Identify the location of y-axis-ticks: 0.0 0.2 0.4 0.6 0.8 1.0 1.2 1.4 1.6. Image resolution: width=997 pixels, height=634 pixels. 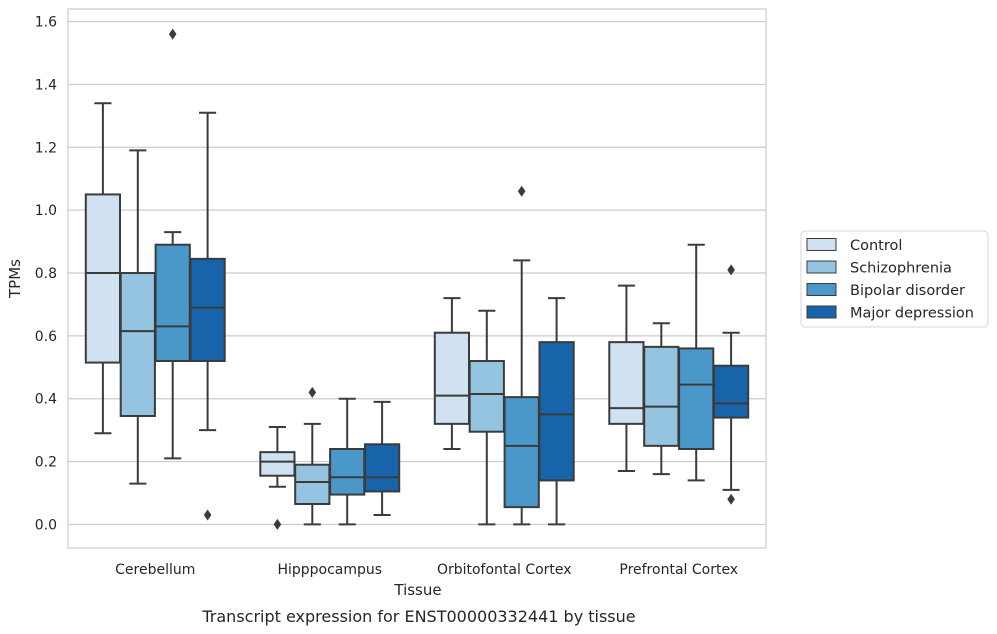
(46, 274).